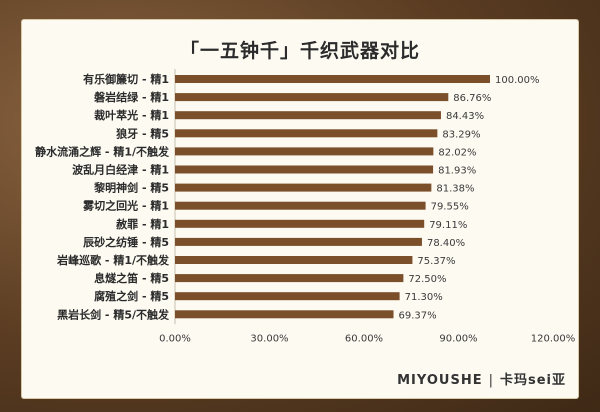  What do you see at coordinates (113, 260) in the screenshot?
I see `category-label: 岩峰巡歌 - 精1/不触发` at bounding box center [113, 260].